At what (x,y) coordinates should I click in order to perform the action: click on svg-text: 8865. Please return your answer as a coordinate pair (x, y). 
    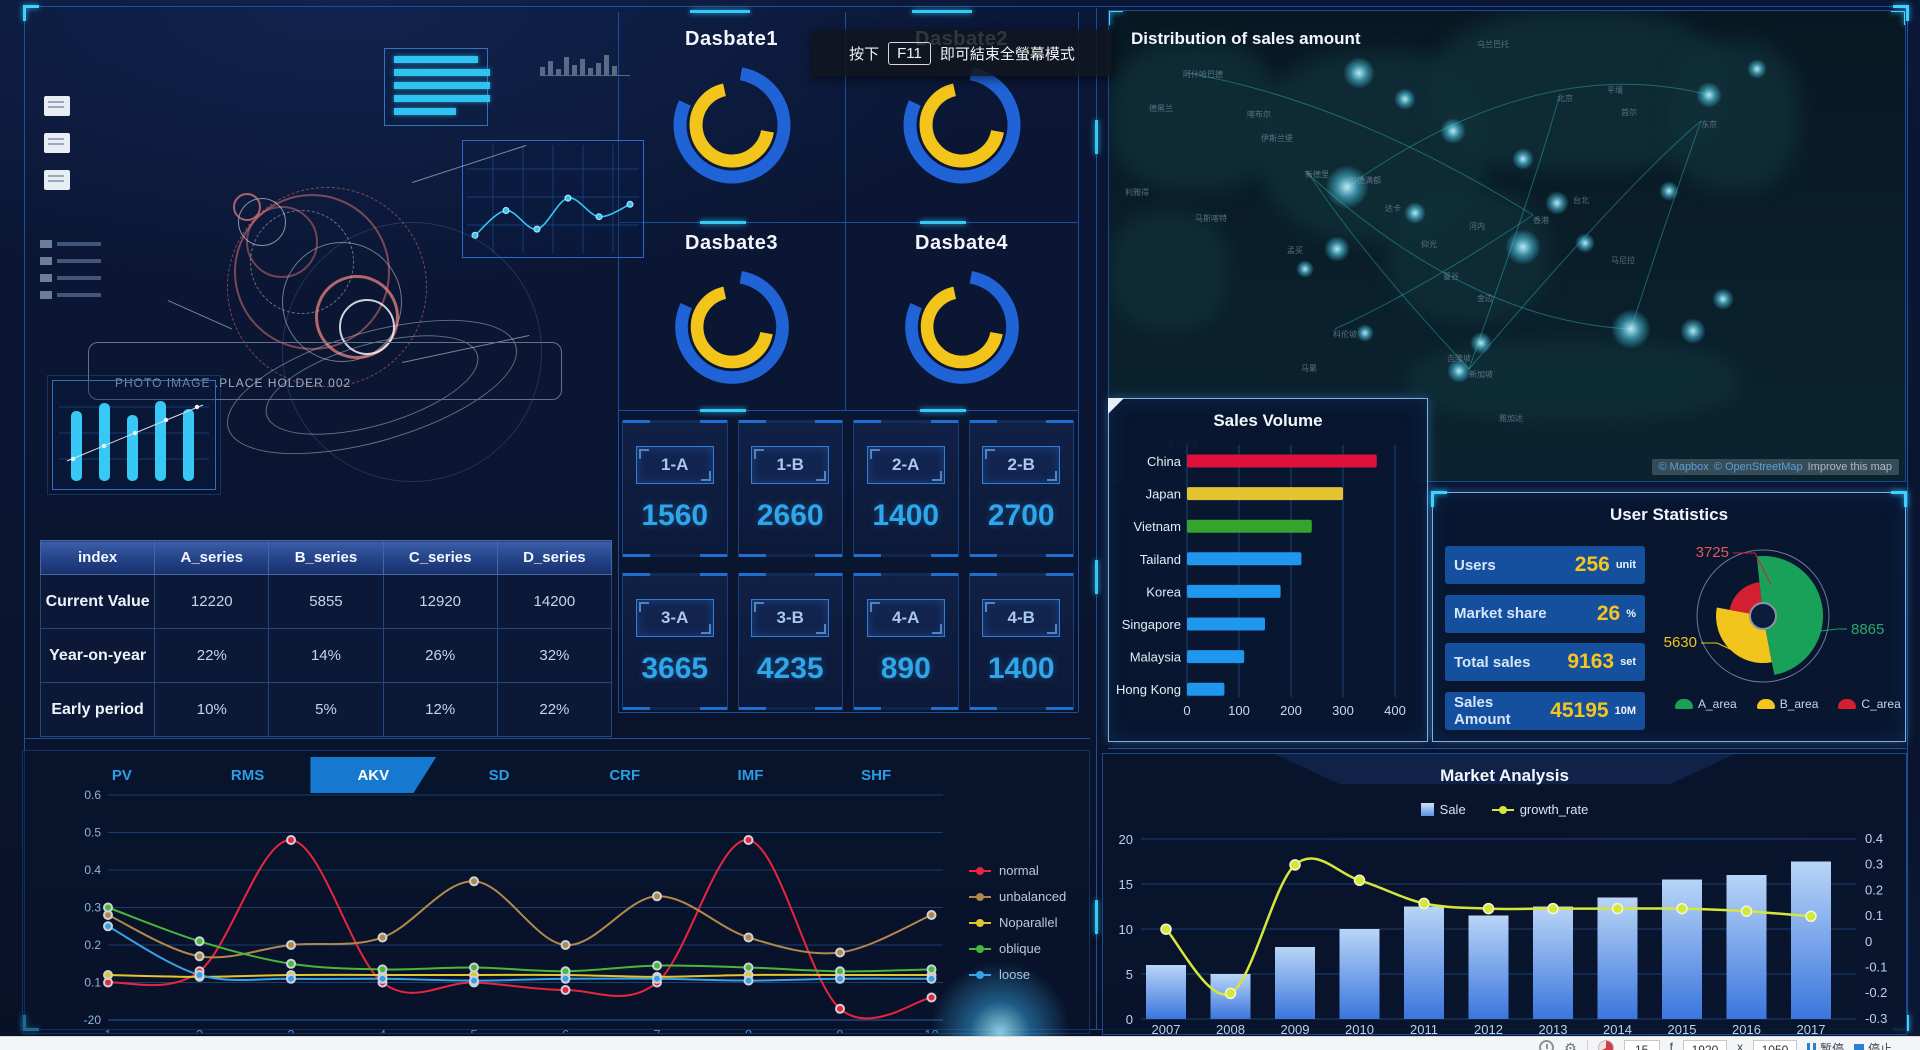
    Looking at the image, I should click on (1867, 629).